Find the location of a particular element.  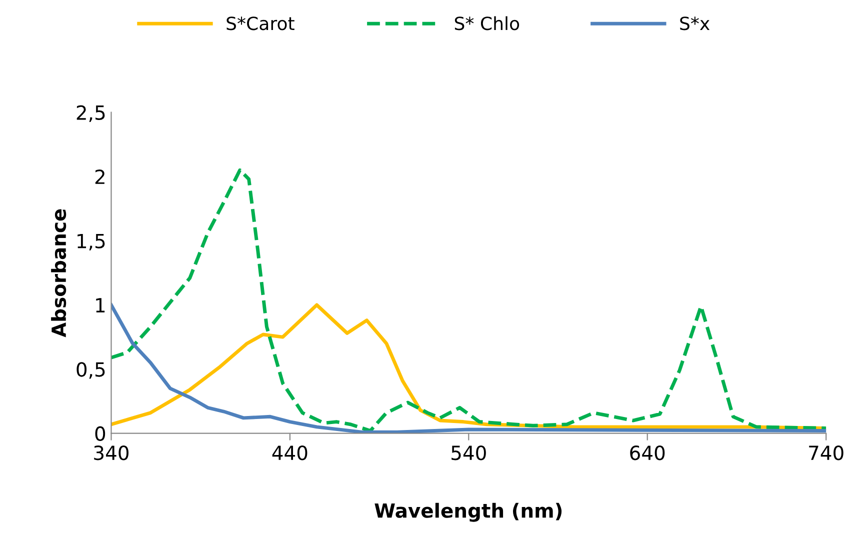

legend-label: S* Chlo is located at coordinates (487, 23).